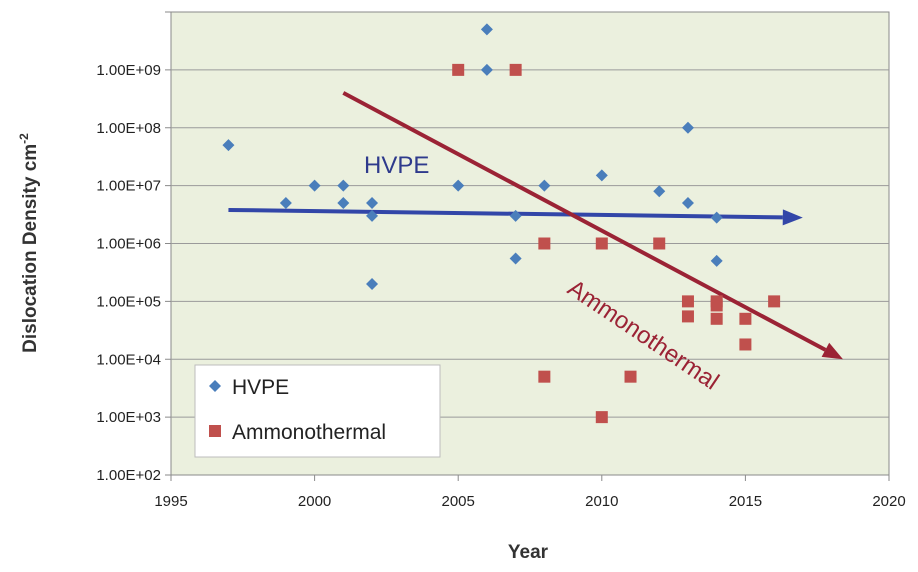  What do you see at coordinates (396, 165) in the screenshot?
I see `hvpe-annotation: HVPE` at bounding box center [396, 165].